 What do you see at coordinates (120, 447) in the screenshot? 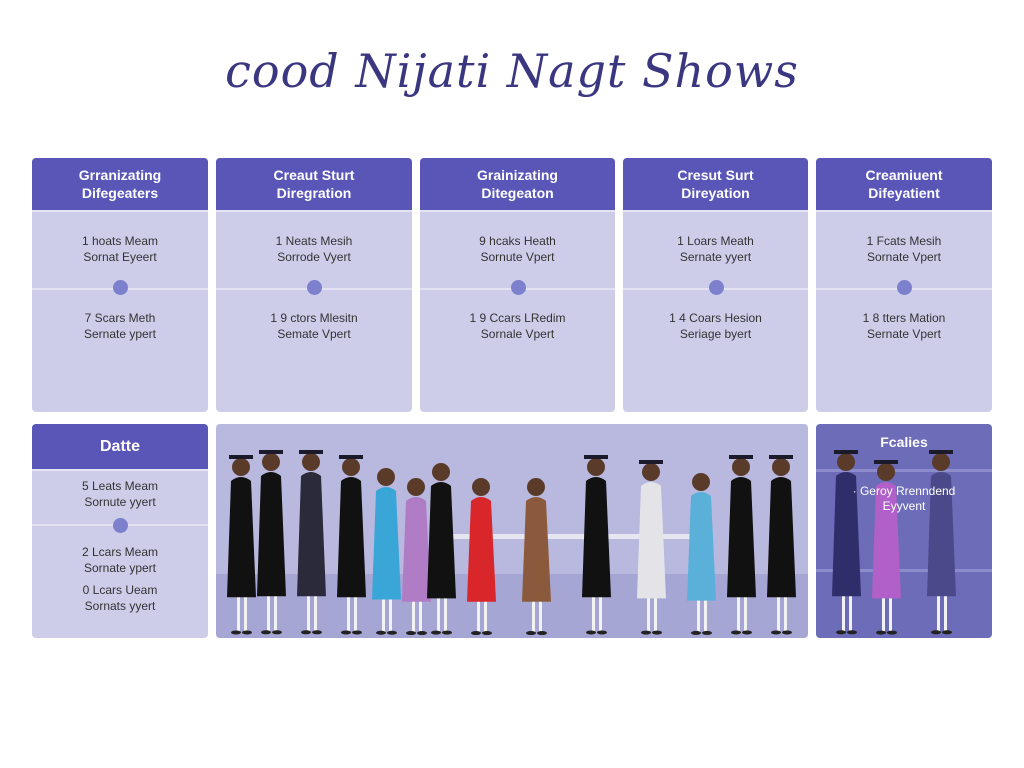
I see `date-card-header: Datte` at bounding box center [120, 447].